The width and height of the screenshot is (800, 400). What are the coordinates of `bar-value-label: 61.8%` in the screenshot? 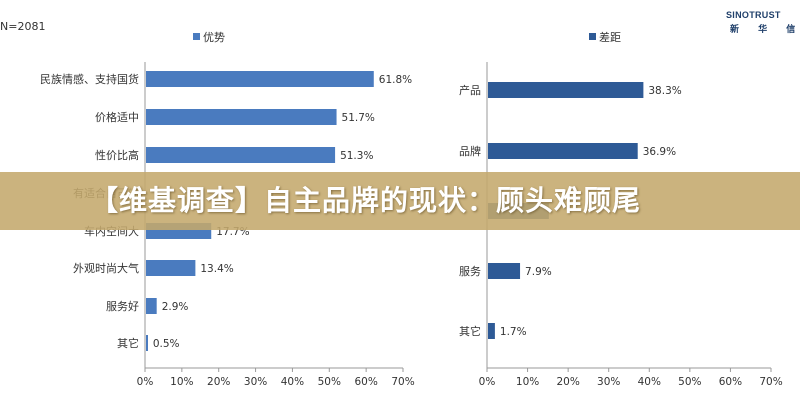 It's located at (395, 80).